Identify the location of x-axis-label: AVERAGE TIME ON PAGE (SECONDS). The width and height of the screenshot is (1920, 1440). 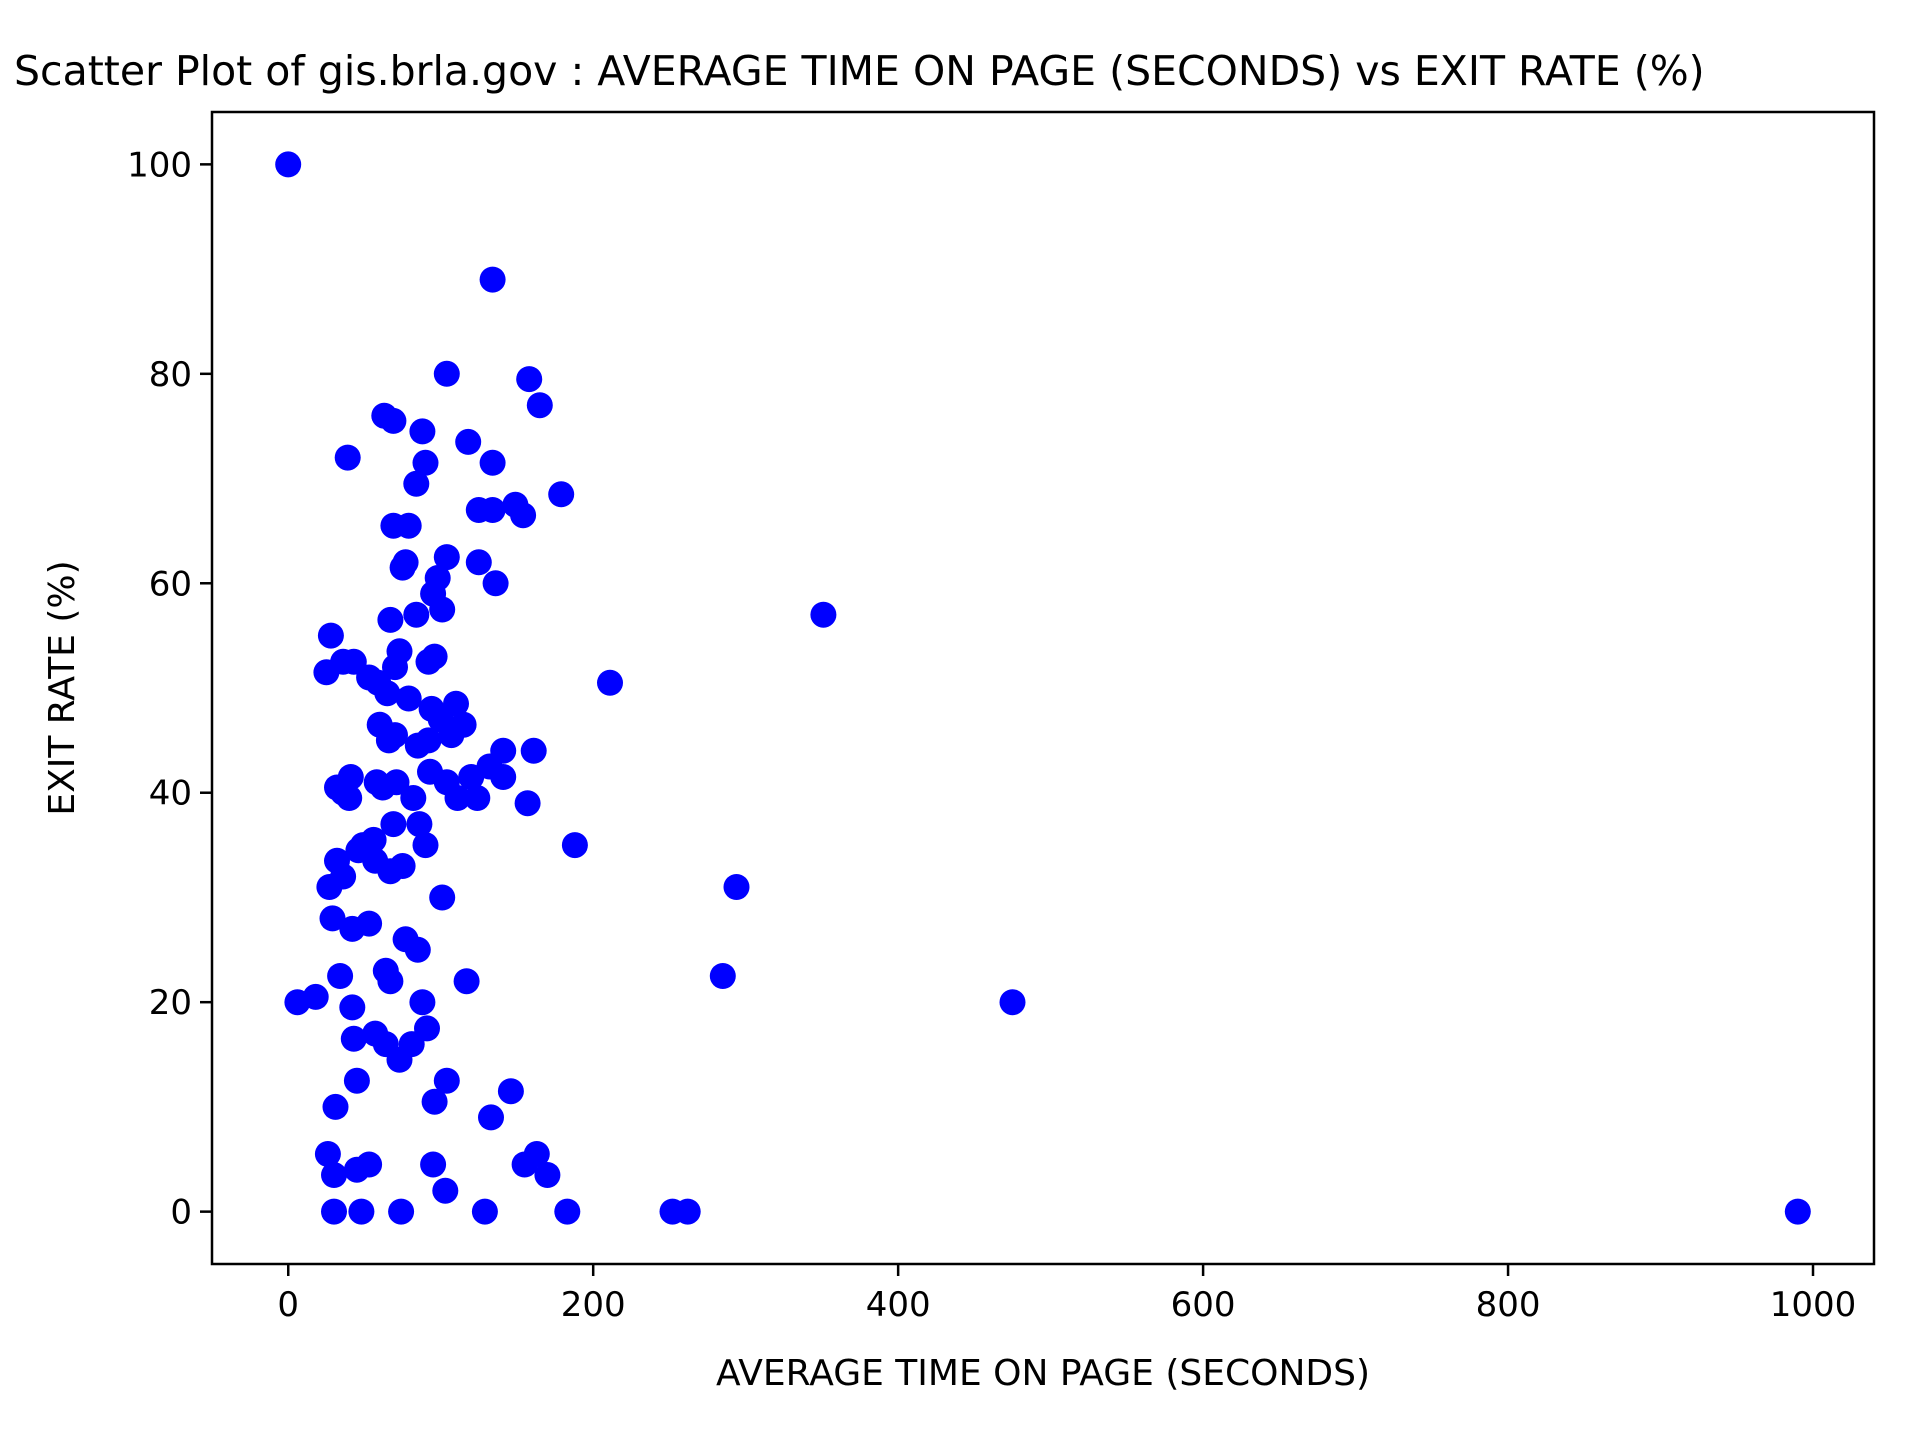
(1043, 1373).